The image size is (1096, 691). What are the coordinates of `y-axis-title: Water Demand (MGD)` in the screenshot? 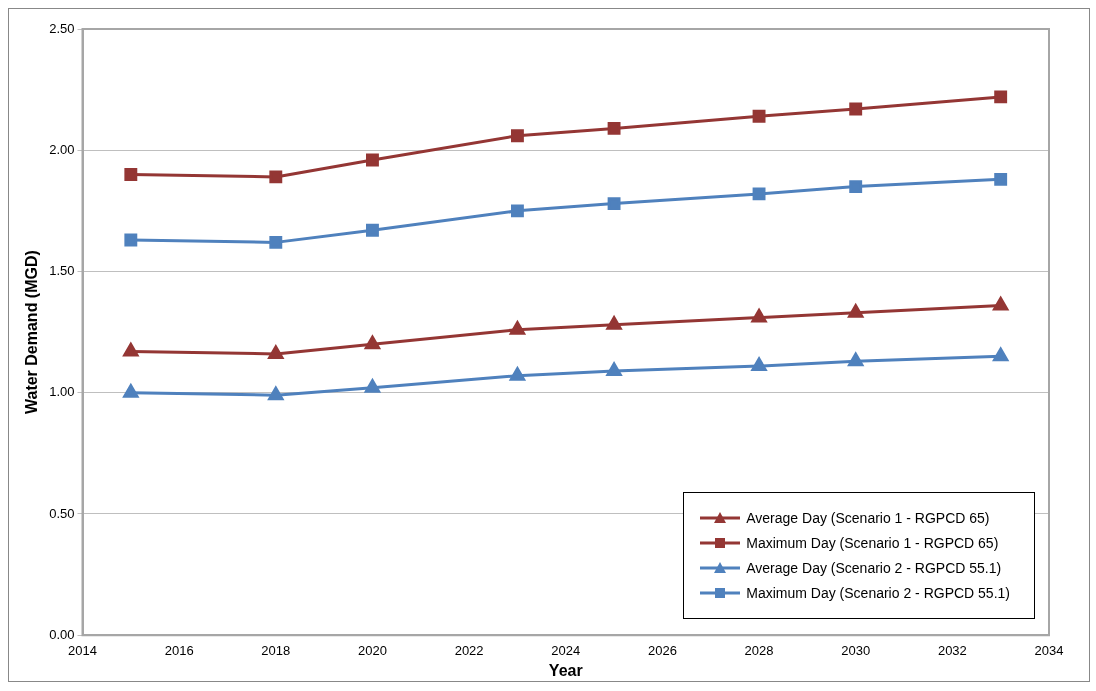 It's located at (32, 332).